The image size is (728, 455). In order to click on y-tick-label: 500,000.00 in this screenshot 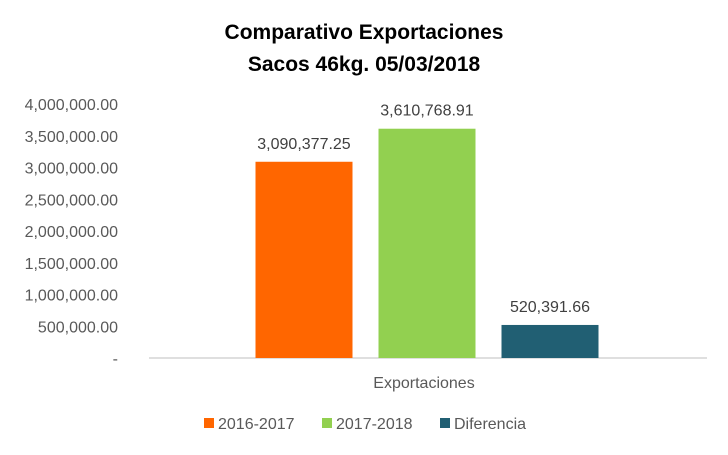, I will do `click(78, 327)`.